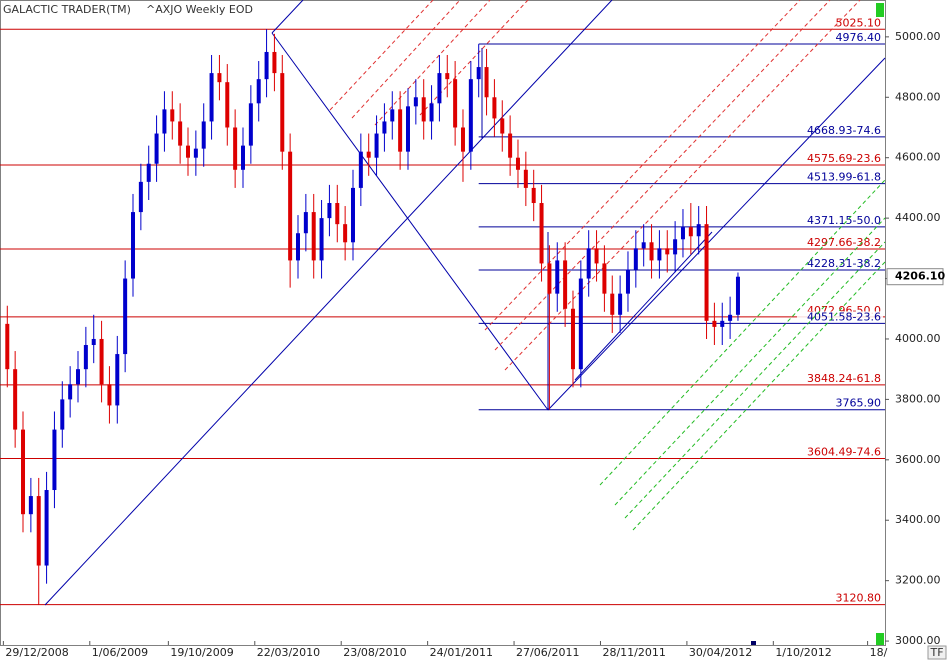 The height and width of the screenshot is (661, 949). I want to click on level-label: 4513.99-61.8, so click(844, 177).